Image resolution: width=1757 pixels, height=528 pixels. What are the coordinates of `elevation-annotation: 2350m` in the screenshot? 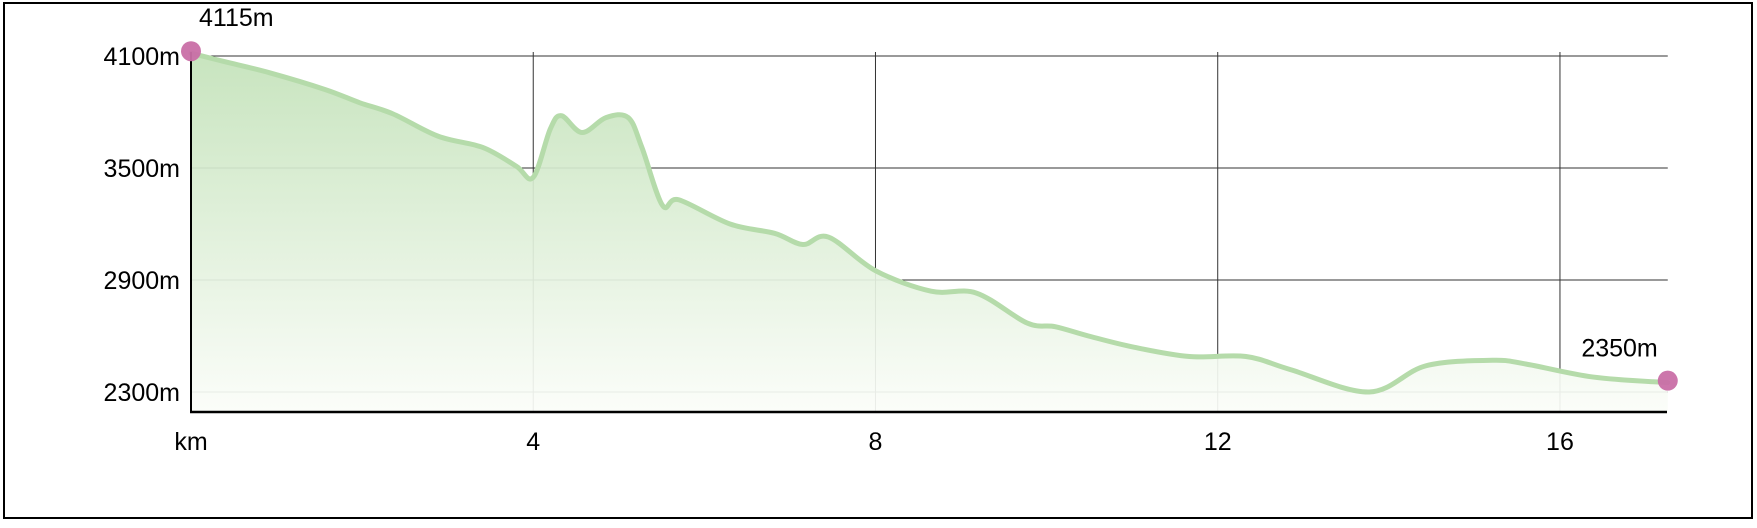 It's located at (1619, 349).